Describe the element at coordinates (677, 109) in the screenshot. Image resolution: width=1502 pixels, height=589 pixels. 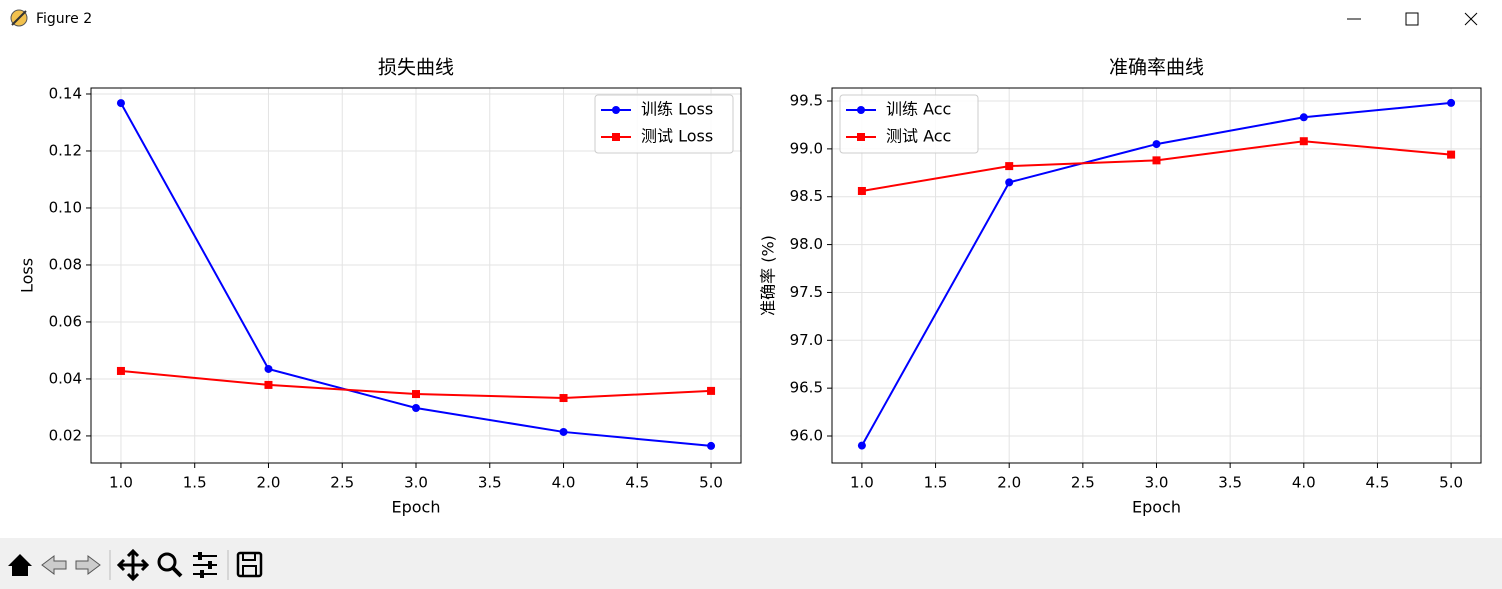
I see `legend-label: 训练 Loss` at that location.